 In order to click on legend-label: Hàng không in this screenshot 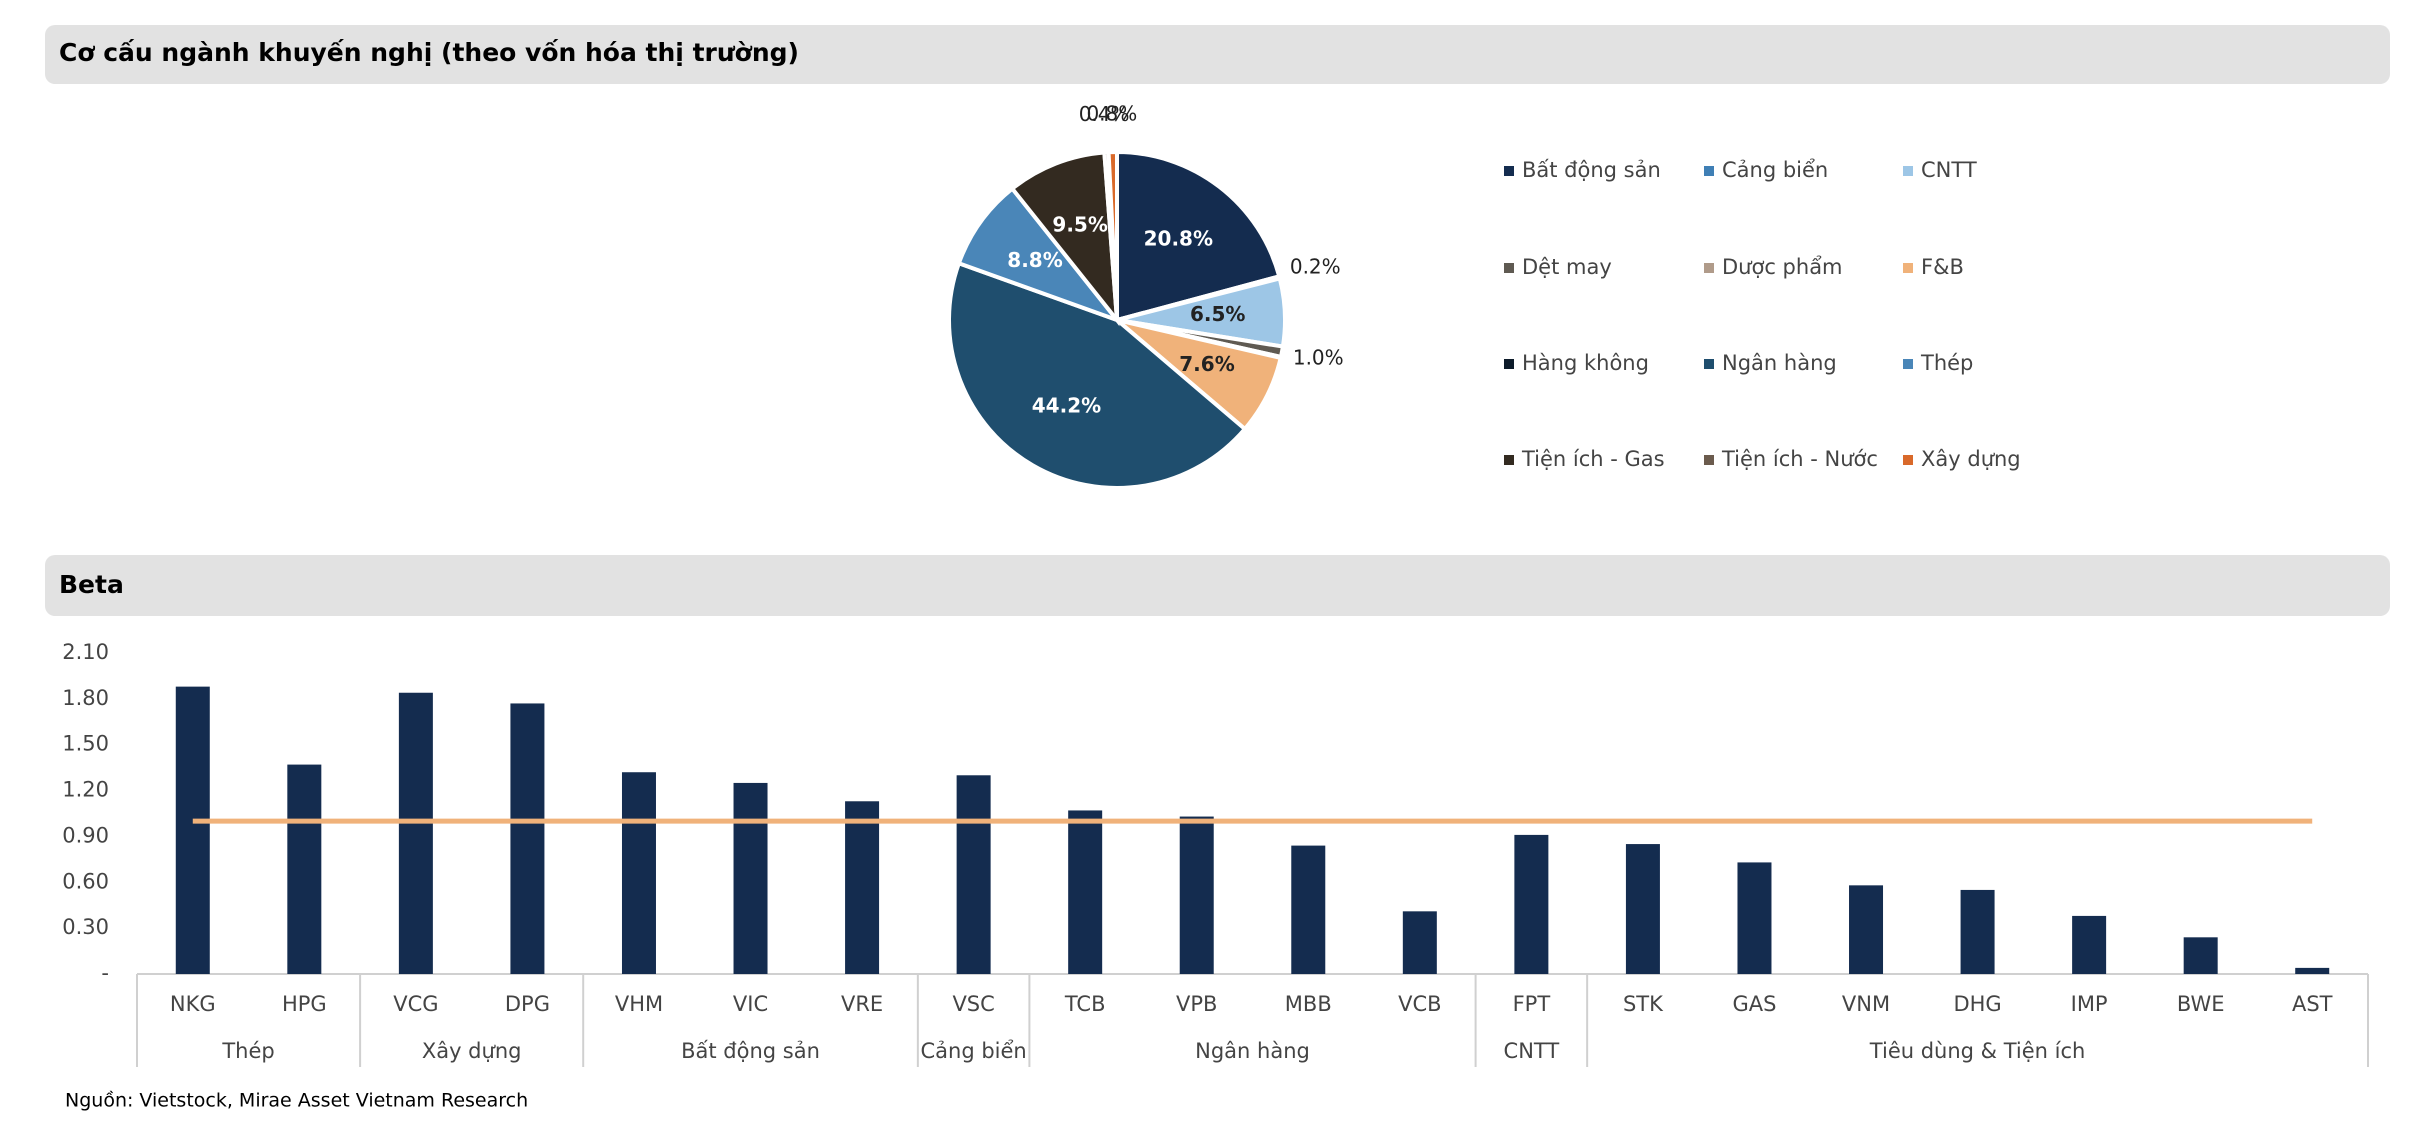, I will do `click(1585, 363)`.